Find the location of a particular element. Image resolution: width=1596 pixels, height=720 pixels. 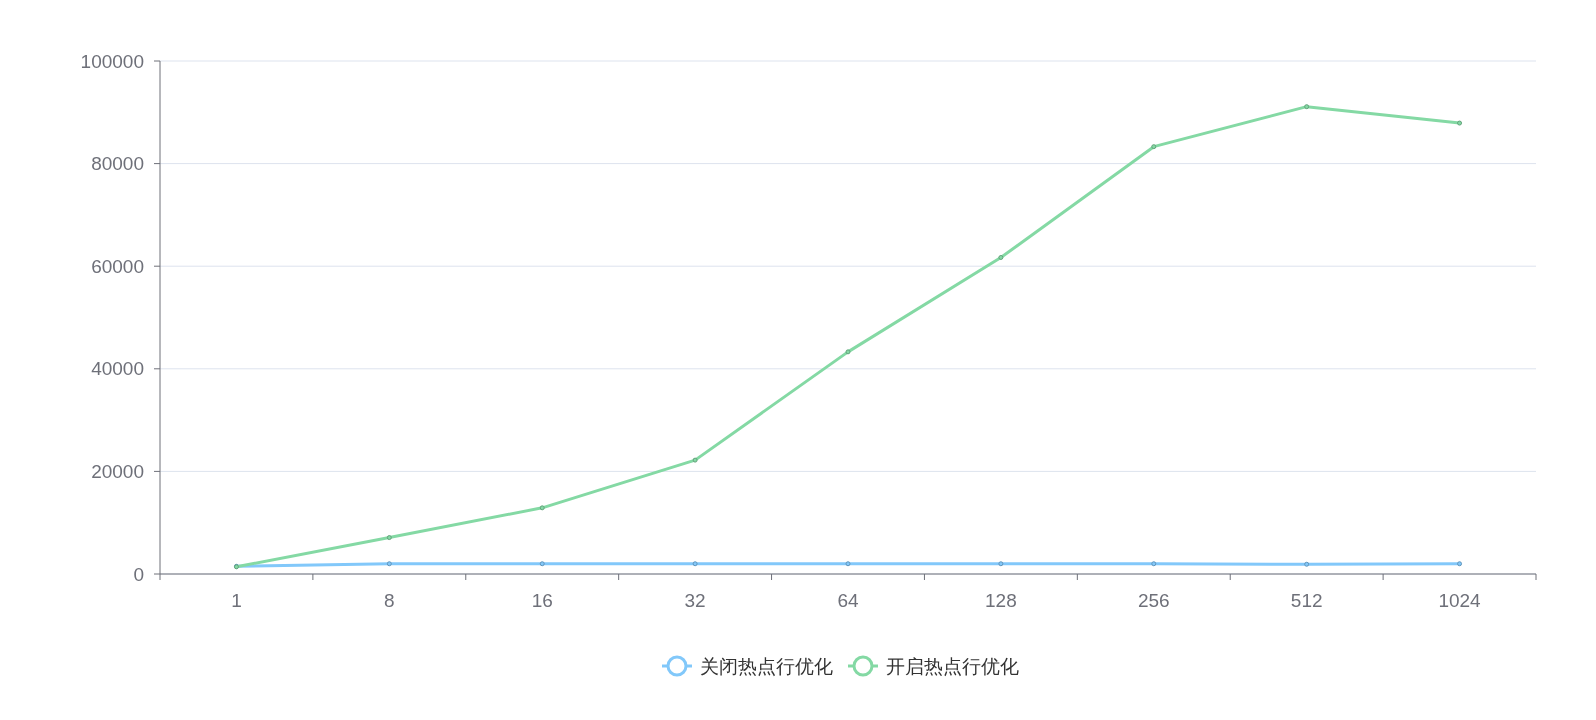

x-tick-label: 1024 is located at coordinates (1460, 600).